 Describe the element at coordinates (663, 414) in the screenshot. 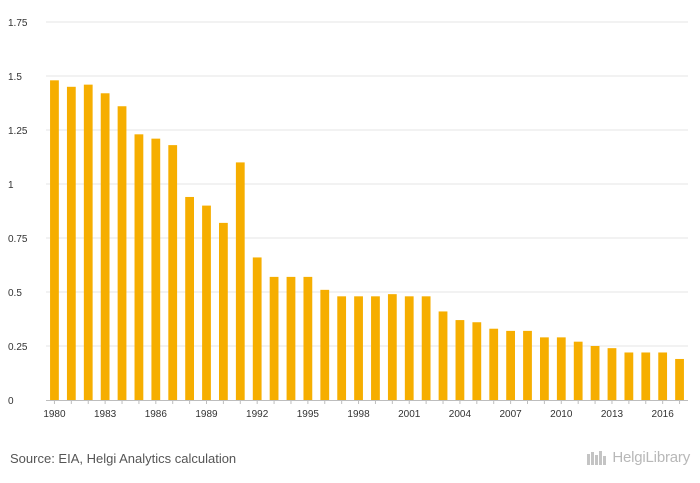

I see `x-tick-label: 2016` at that location.